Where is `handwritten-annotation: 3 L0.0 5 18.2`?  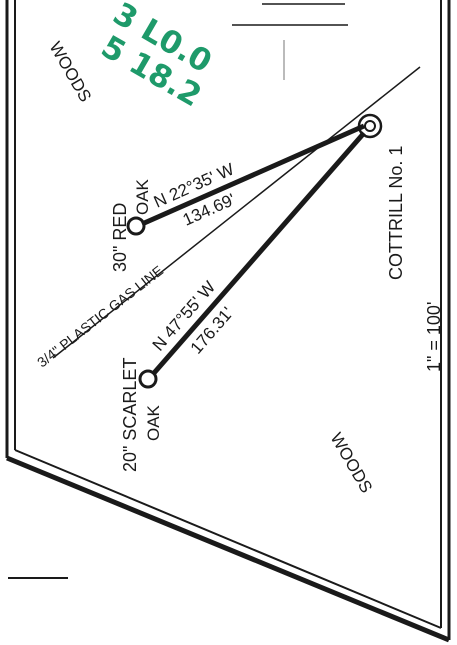 handwritten-annotation: 3 L0.0 5 18.2 is located at coordinates (156, 57).